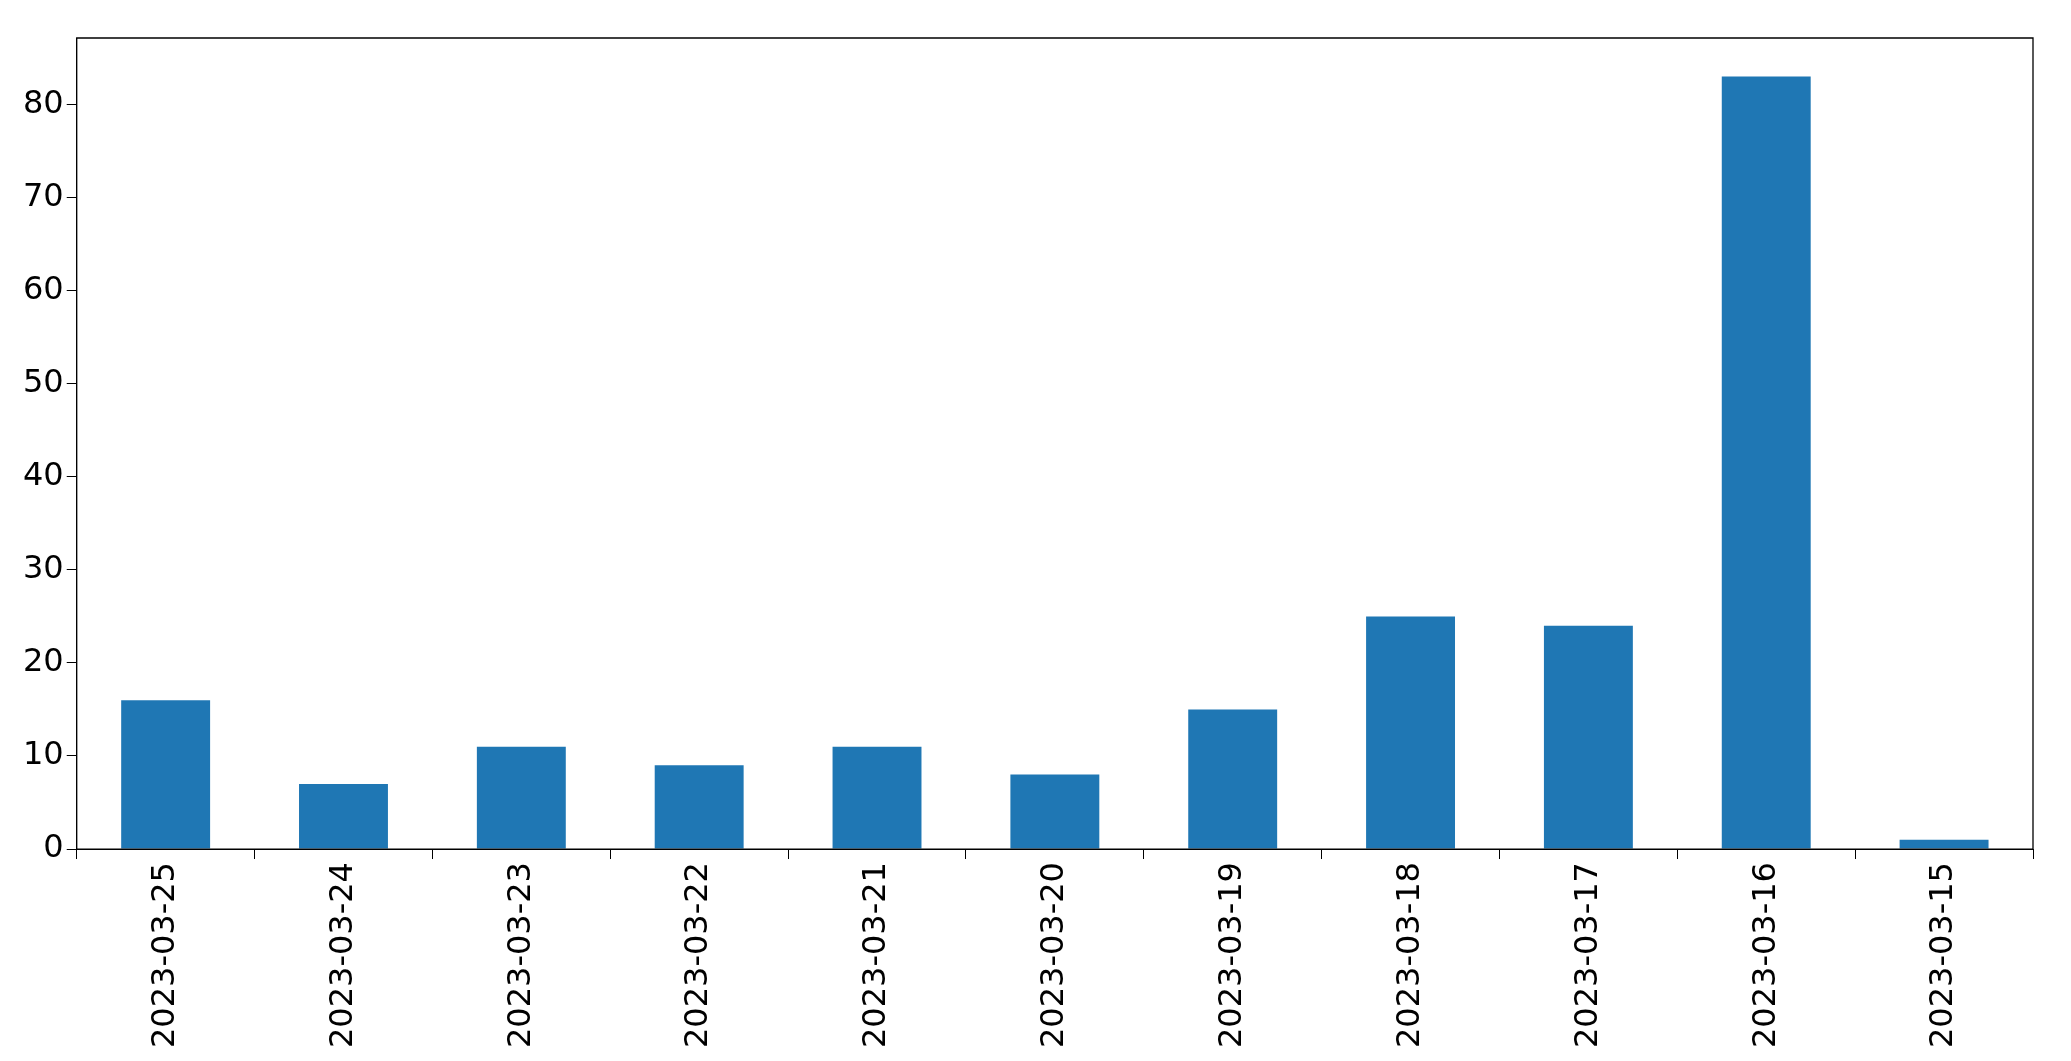  I want to click on y-tick-label: 30, so click(43, 567).